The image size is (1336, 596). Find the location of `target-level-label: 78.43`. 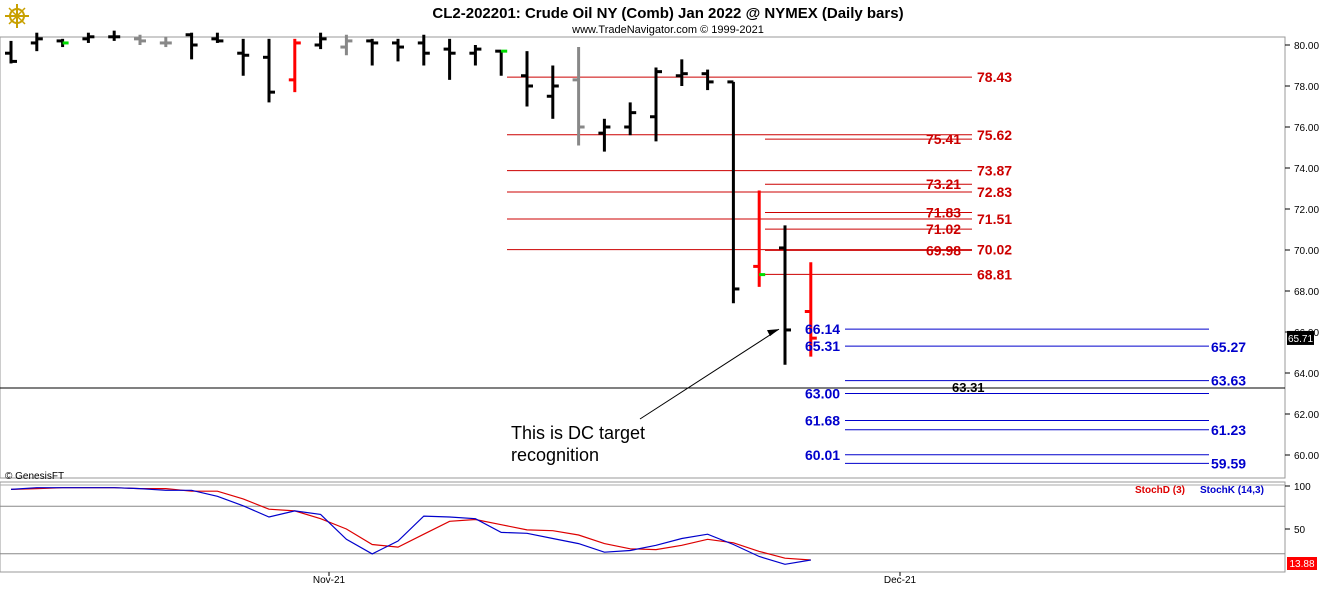

target-level-label: 78.43 is located at coordinates (994, 77).